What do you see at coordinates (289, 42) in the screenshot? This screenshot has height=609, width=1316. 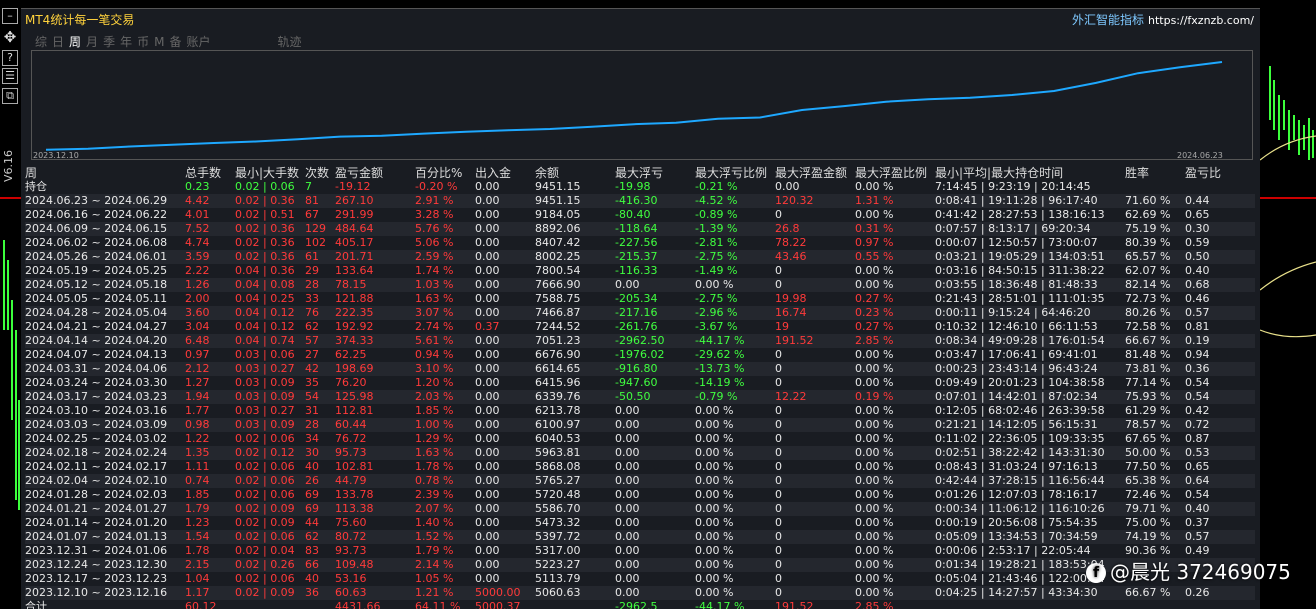 I see `tab-10: 轨迹` at bounding box center [289, 42].